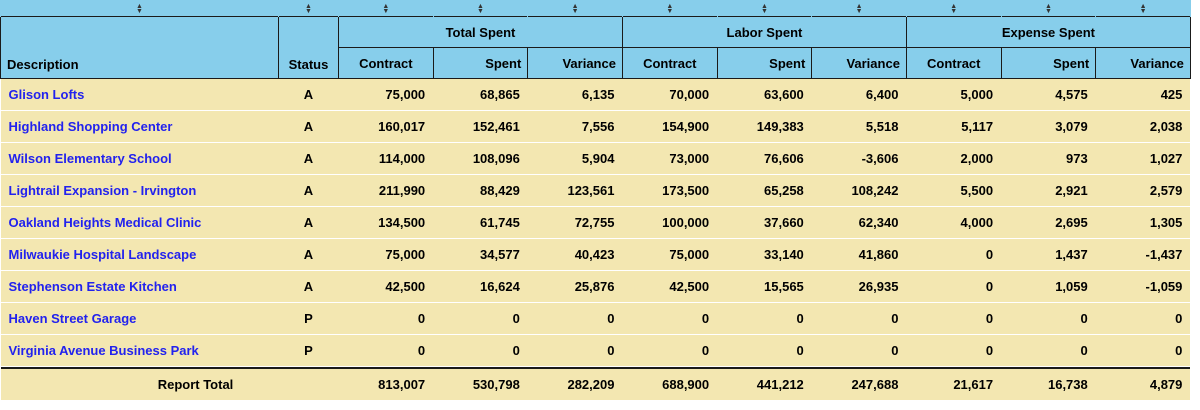 This screenshot has width=1200, height=410. What do you see at coordinates (139, 158) in the screenshot?
I see `project-link: Wilson Elementary School` at bounding box center [139, 158].